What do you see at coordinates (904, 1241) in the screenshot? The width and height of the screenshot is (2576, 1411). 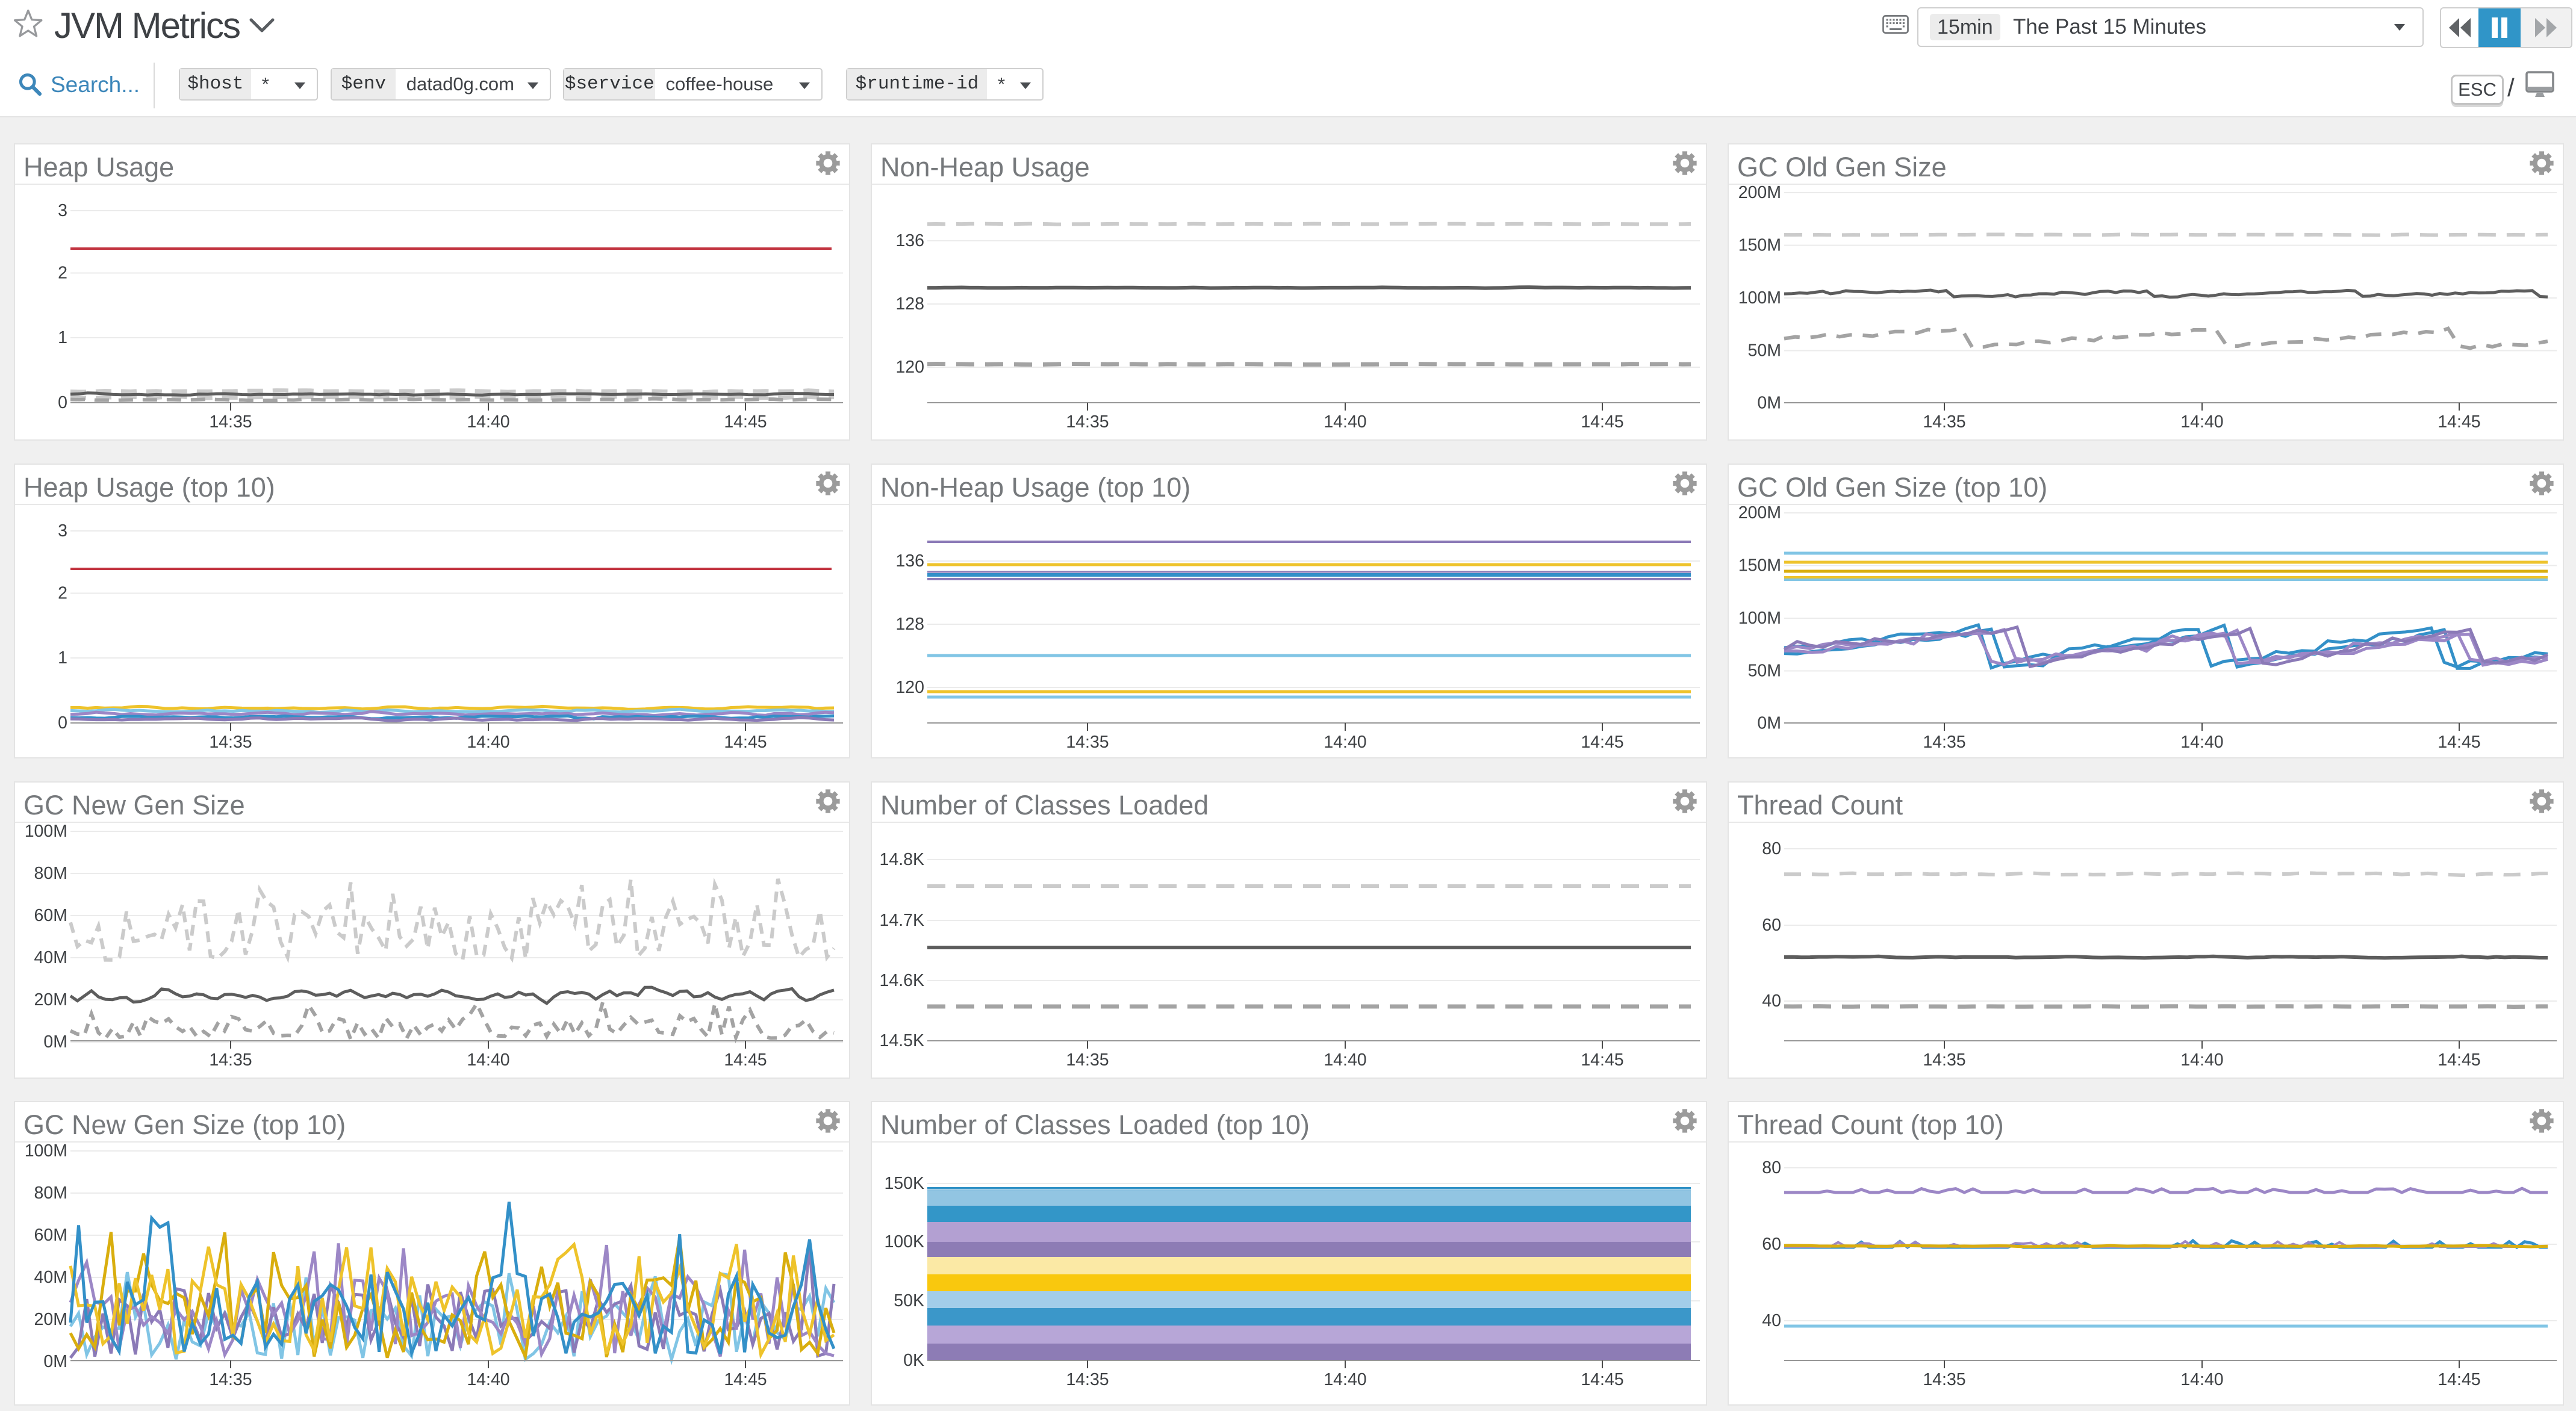 I see `svg-text: 100K` at bounding box center [904, 1241].